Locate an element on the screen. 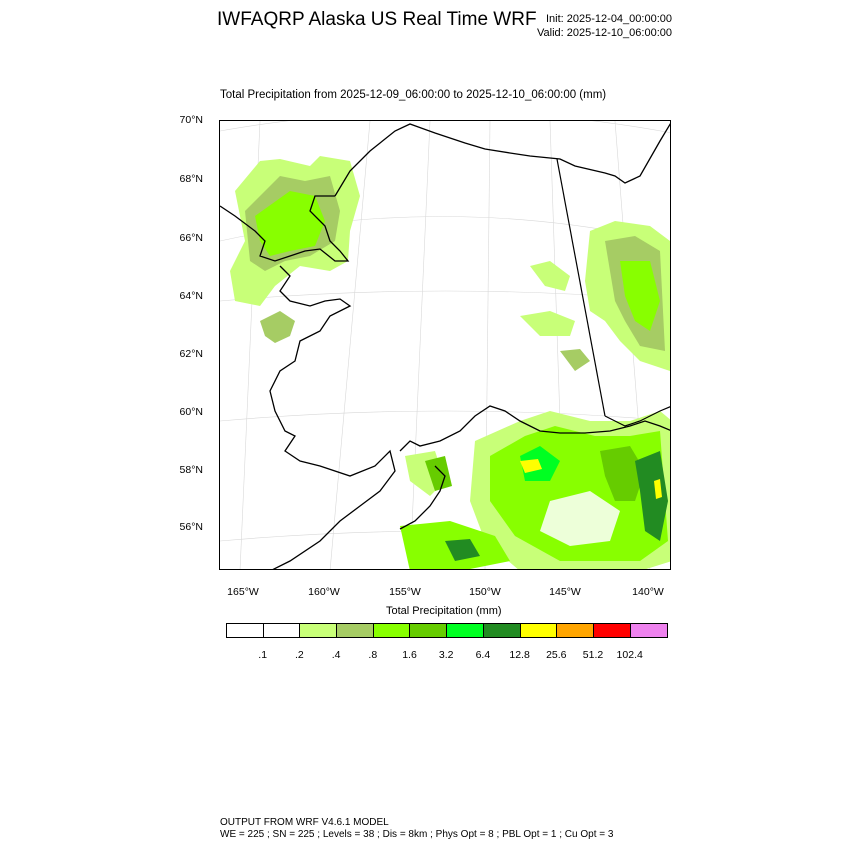 Image resolution: width=850 pixels, height=850 pixels. legend-tick-label: .8 is located at coordinates (373, 655).